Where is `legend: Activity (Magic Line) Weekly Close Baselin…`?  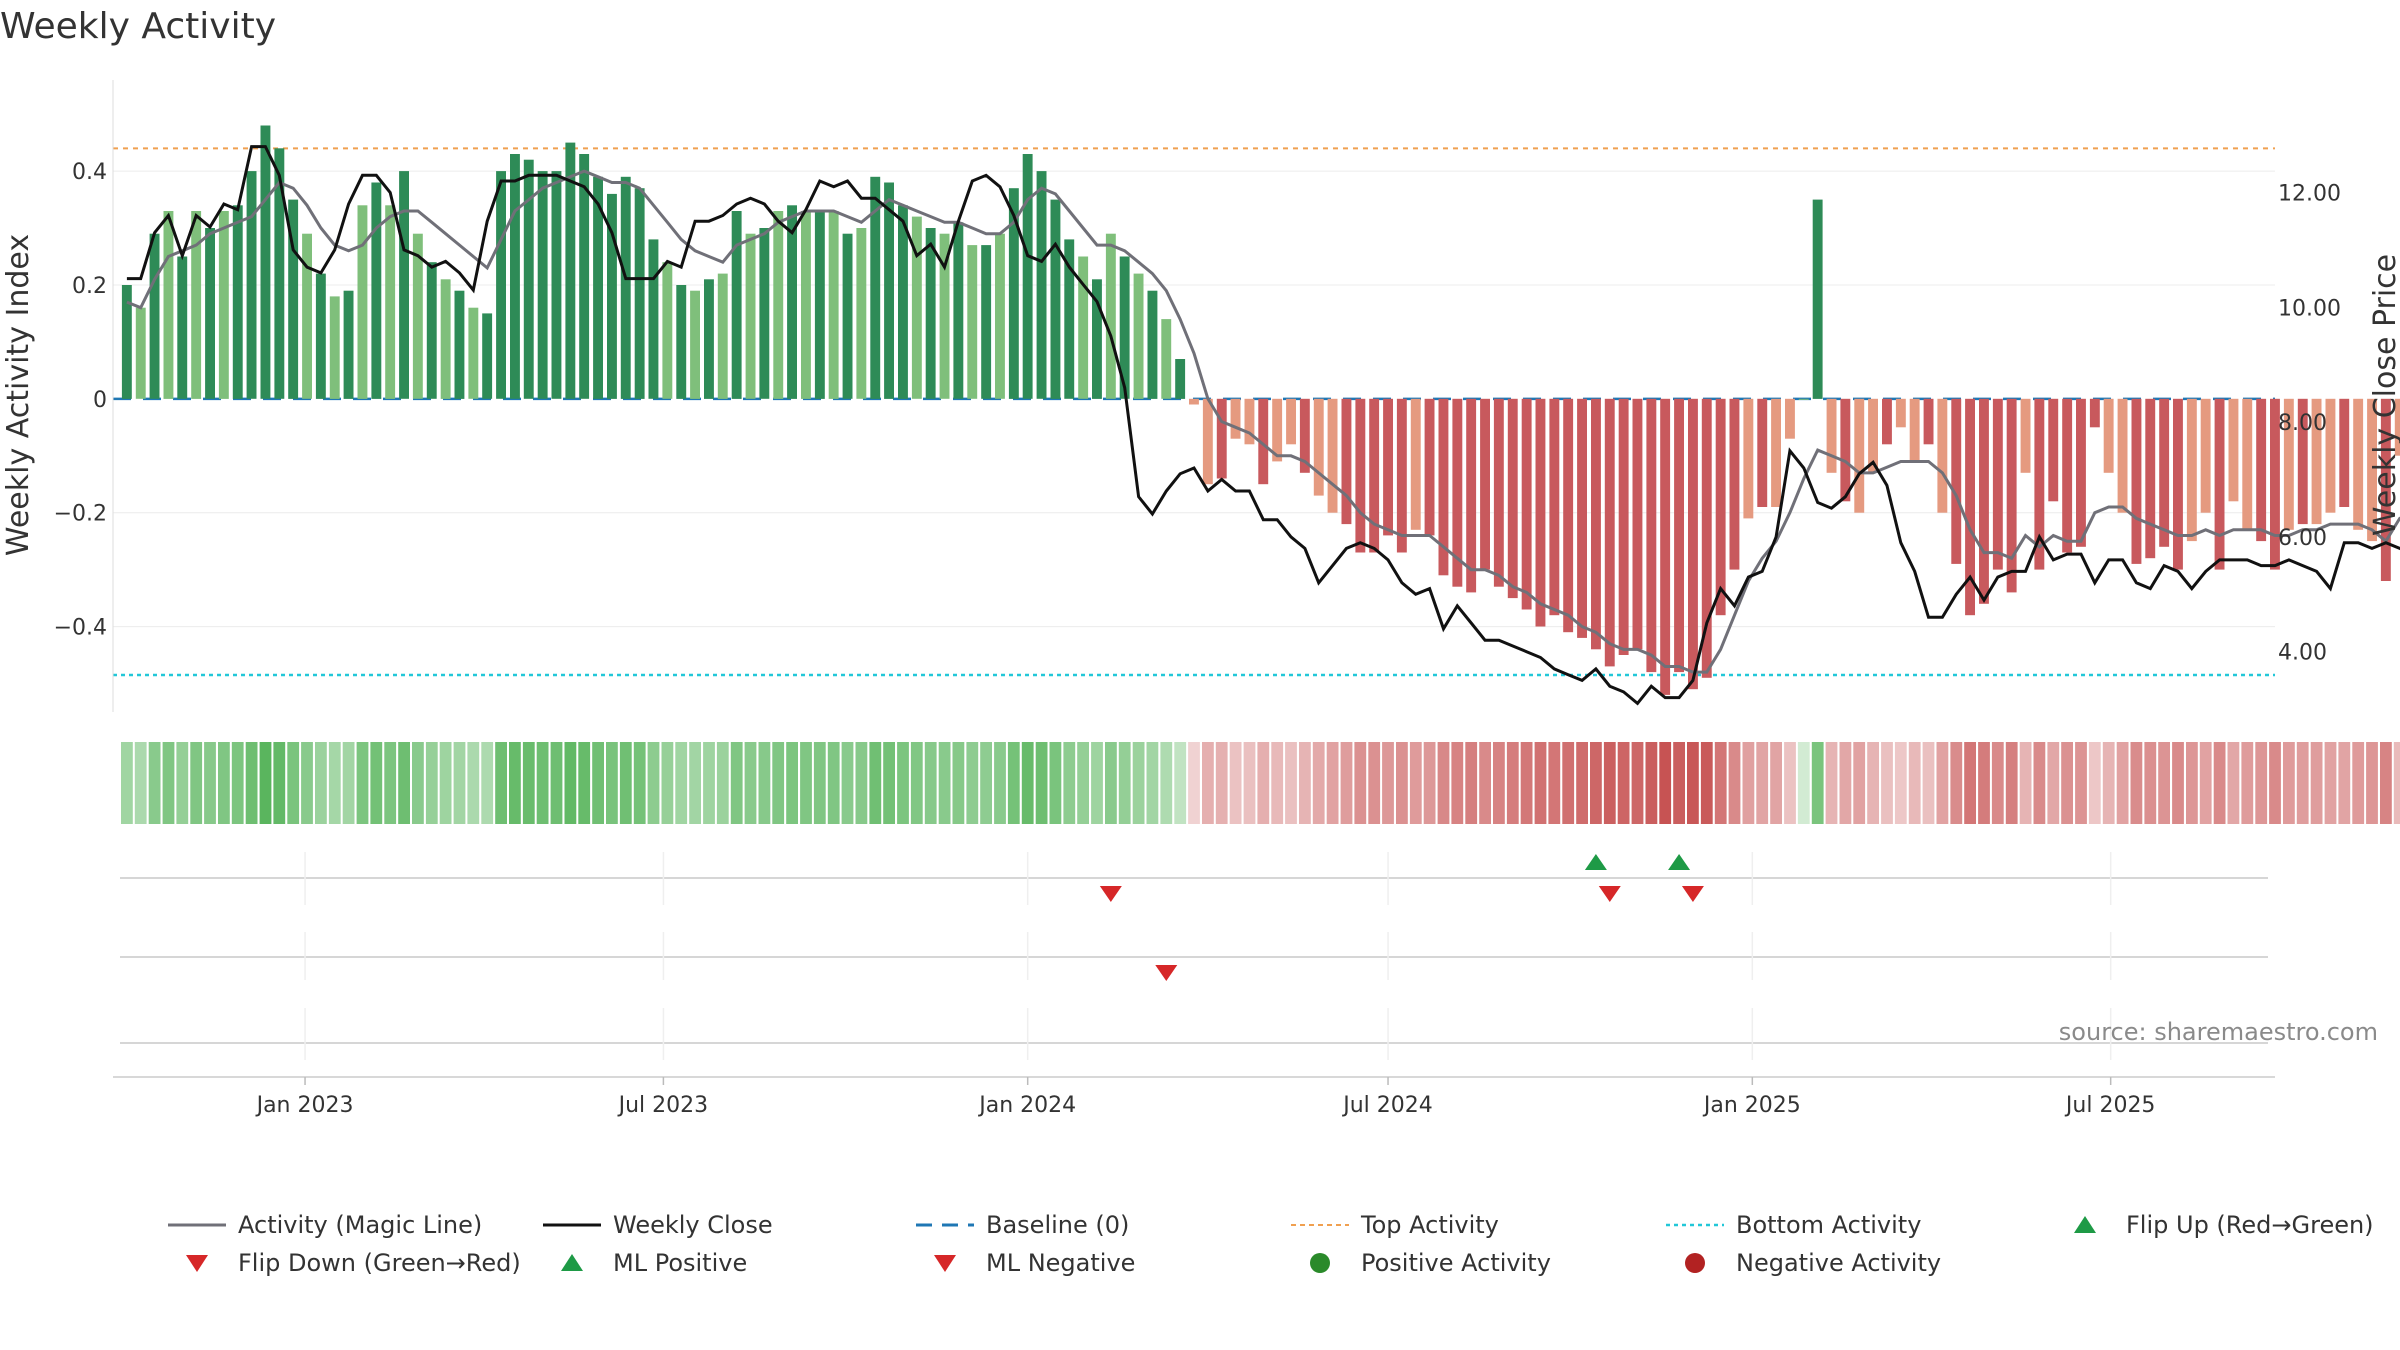
legend: Activity (Magic Line) Weekly Close Baselin… is located at coordinates (1271, 1244).